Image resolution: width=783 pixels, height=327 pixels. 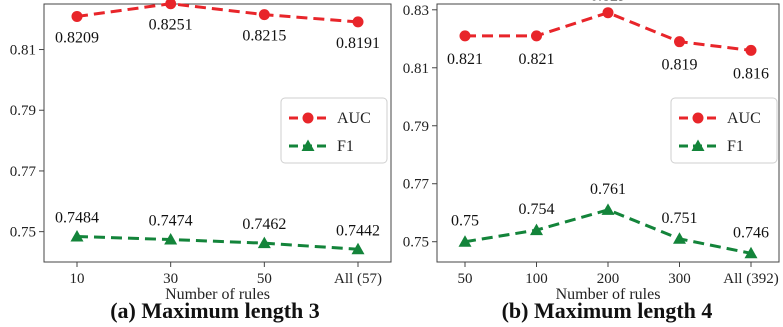 I want to click on data-label: 0.7484, so click(x=77, y=218).